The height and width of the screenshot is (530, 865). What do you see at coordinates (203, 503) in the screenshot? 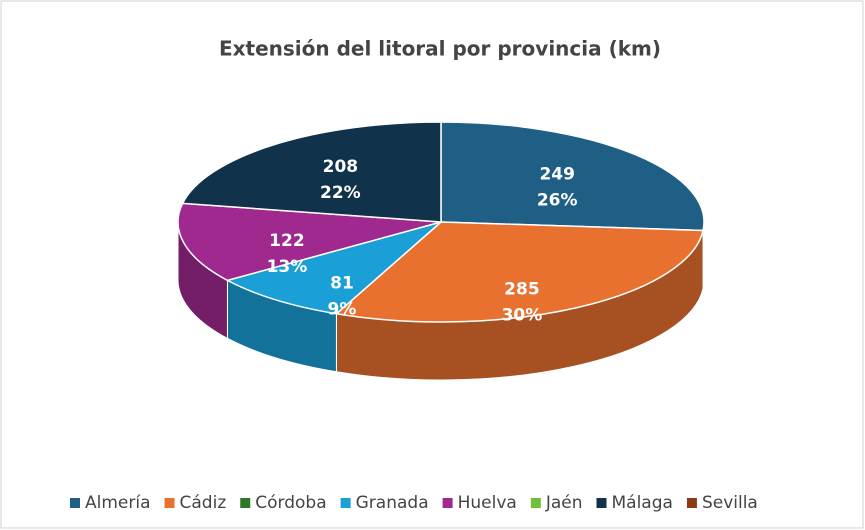
I see `legend-label: Cádiz` at bounding box center [203, 503].